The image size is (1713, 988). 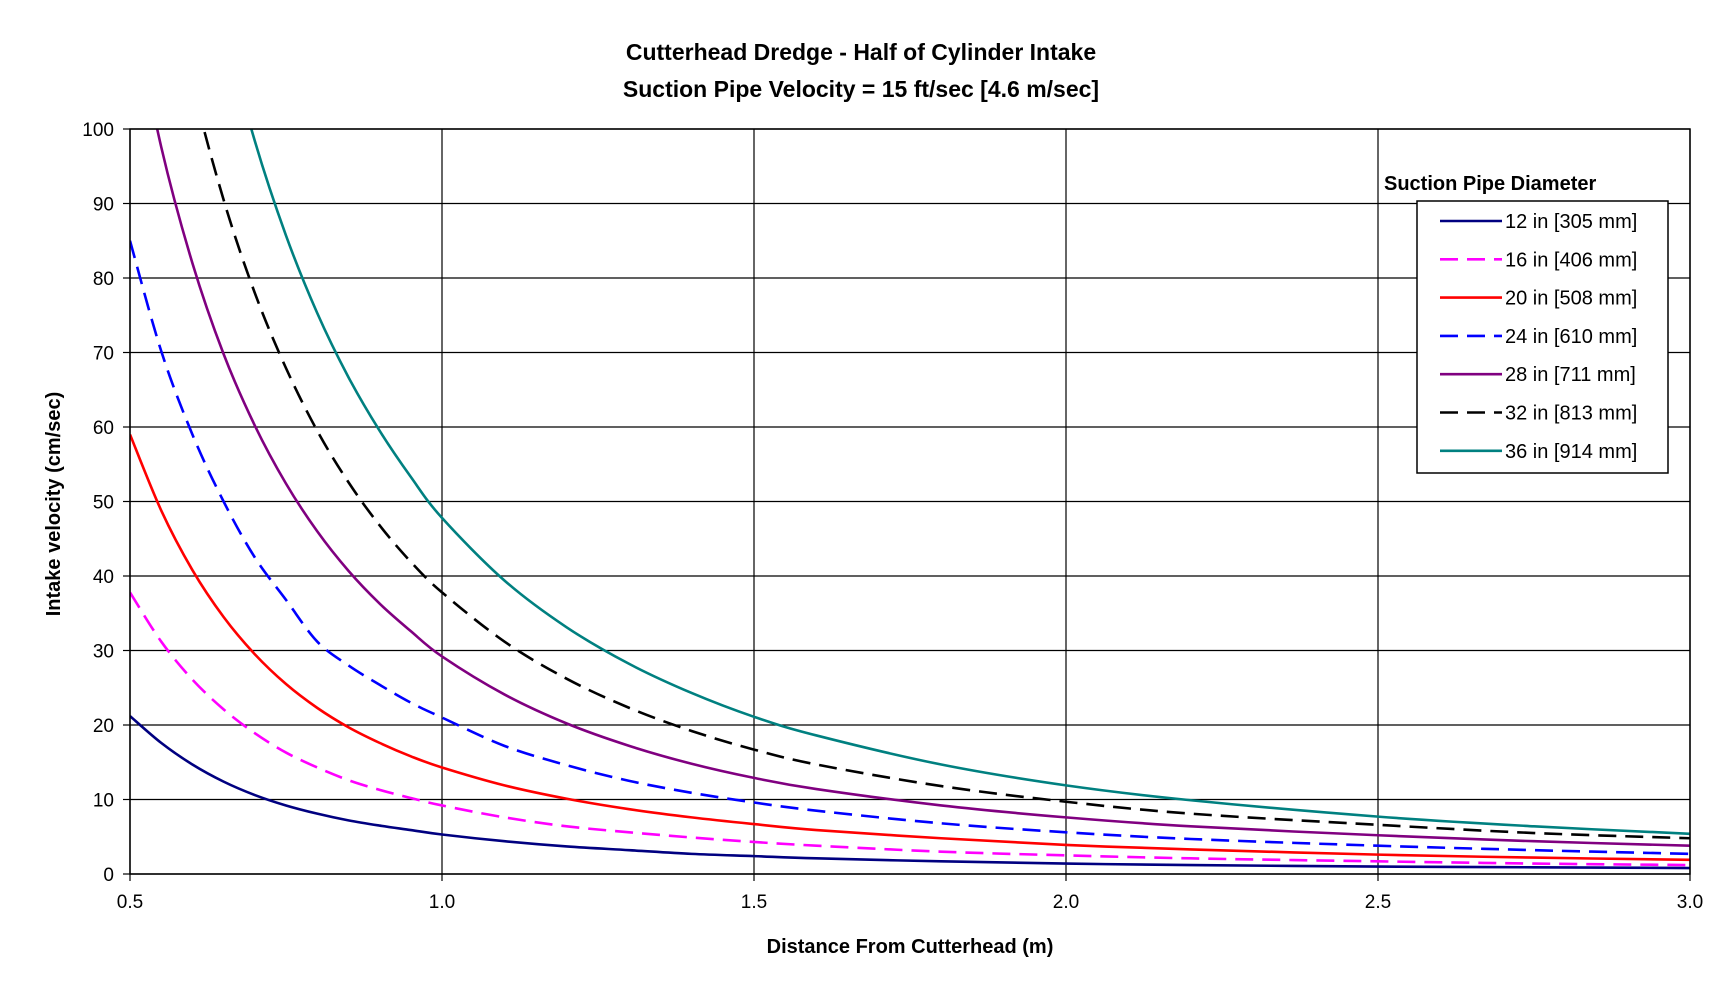 What do you see at coordinates (108, 875) in the screenshot?
I see `y-tick-label: 0` at bounding box center [108, 875].